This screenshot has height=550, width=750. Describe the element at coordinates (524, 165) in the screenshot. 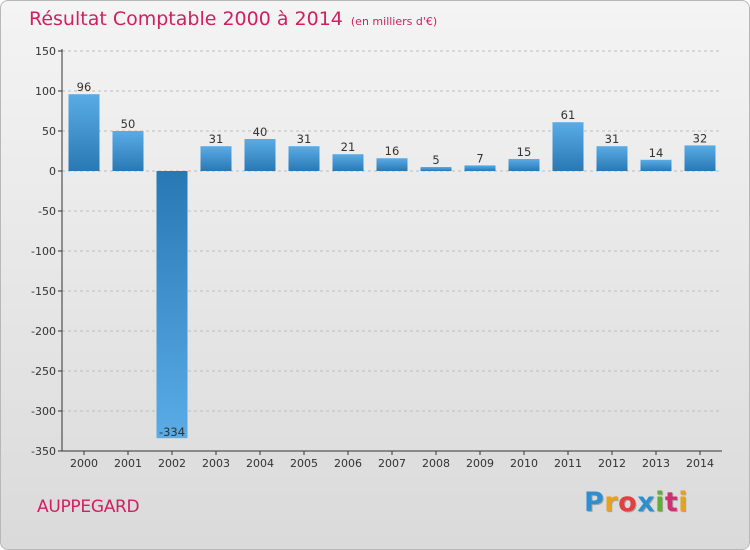

I see `bar-2010` at that location.